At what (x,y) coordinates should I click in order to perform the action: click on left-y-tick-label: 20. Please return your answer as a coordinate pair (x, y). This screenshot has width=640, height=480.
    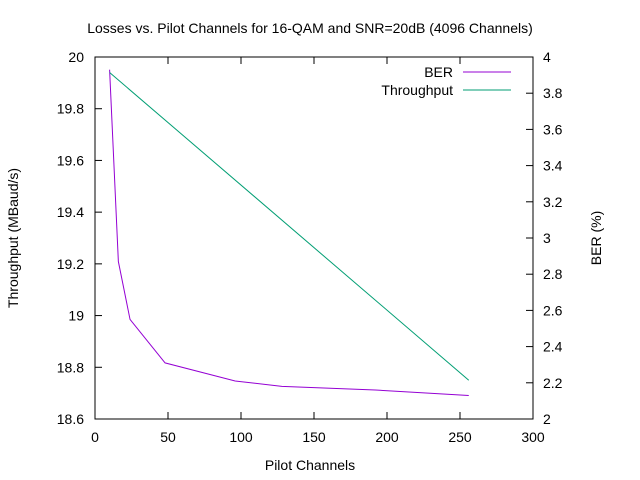
    Looking at the image, I should click on (76, 57).